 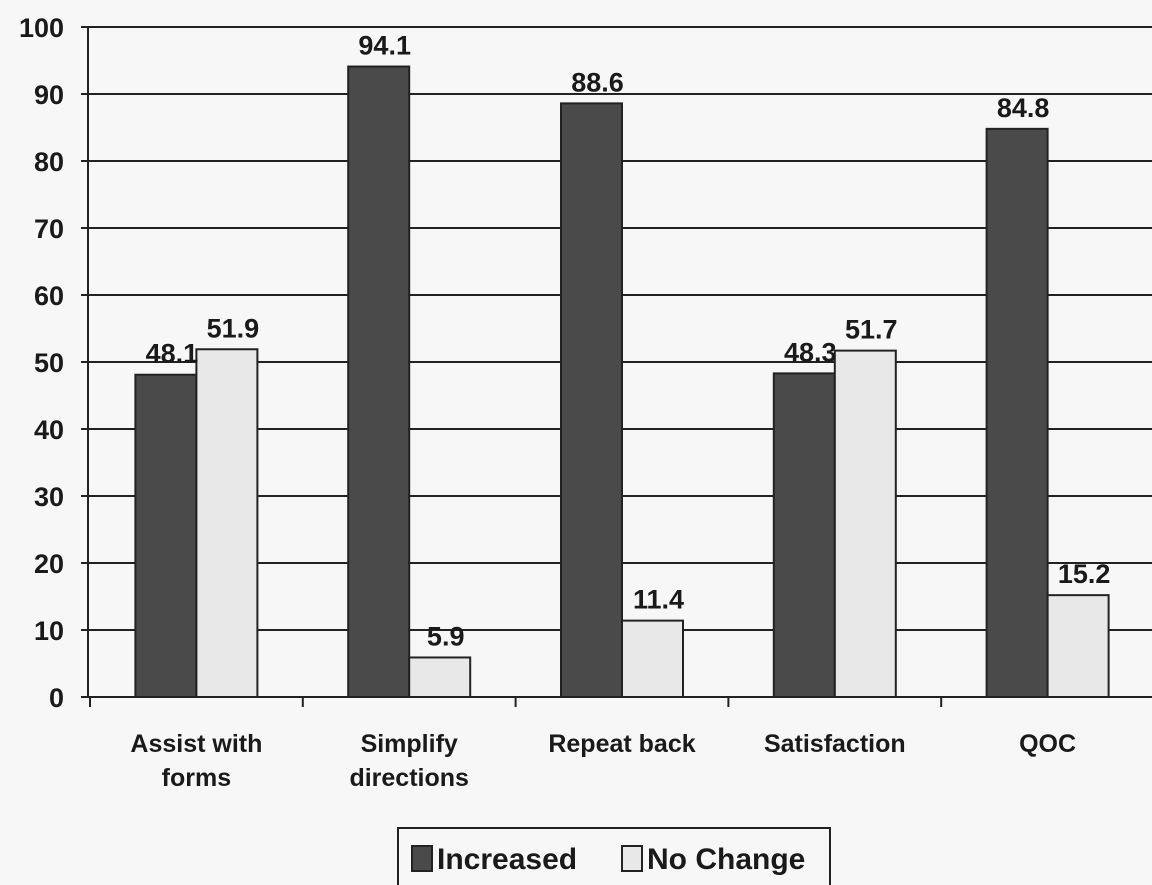 I want to click on x-category-label-line: directions, so click(x=408, y=778).